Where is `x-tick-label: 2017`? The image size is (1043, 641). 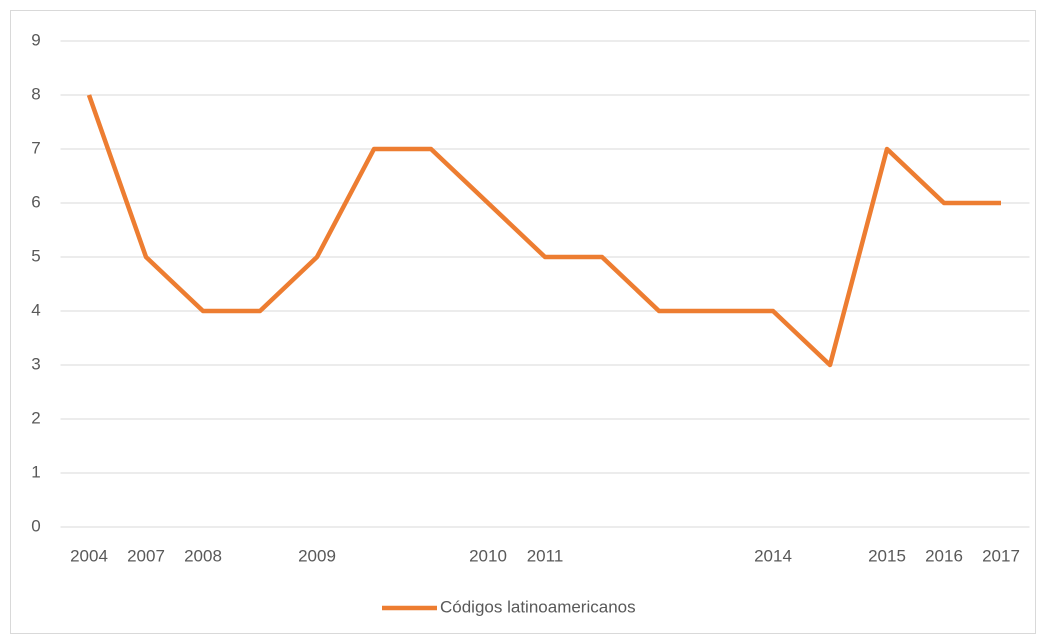
x-tick-label: 2017 is located at coordinates (1001, 555).